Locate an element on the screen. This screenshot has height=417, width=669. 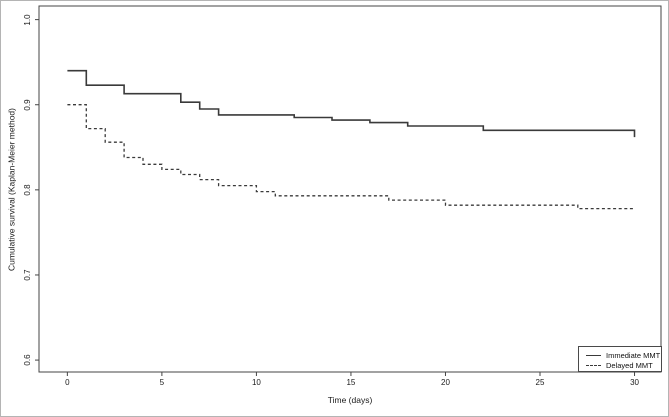
x-axis-title: Time (days) is located at coordinates (350, 400).